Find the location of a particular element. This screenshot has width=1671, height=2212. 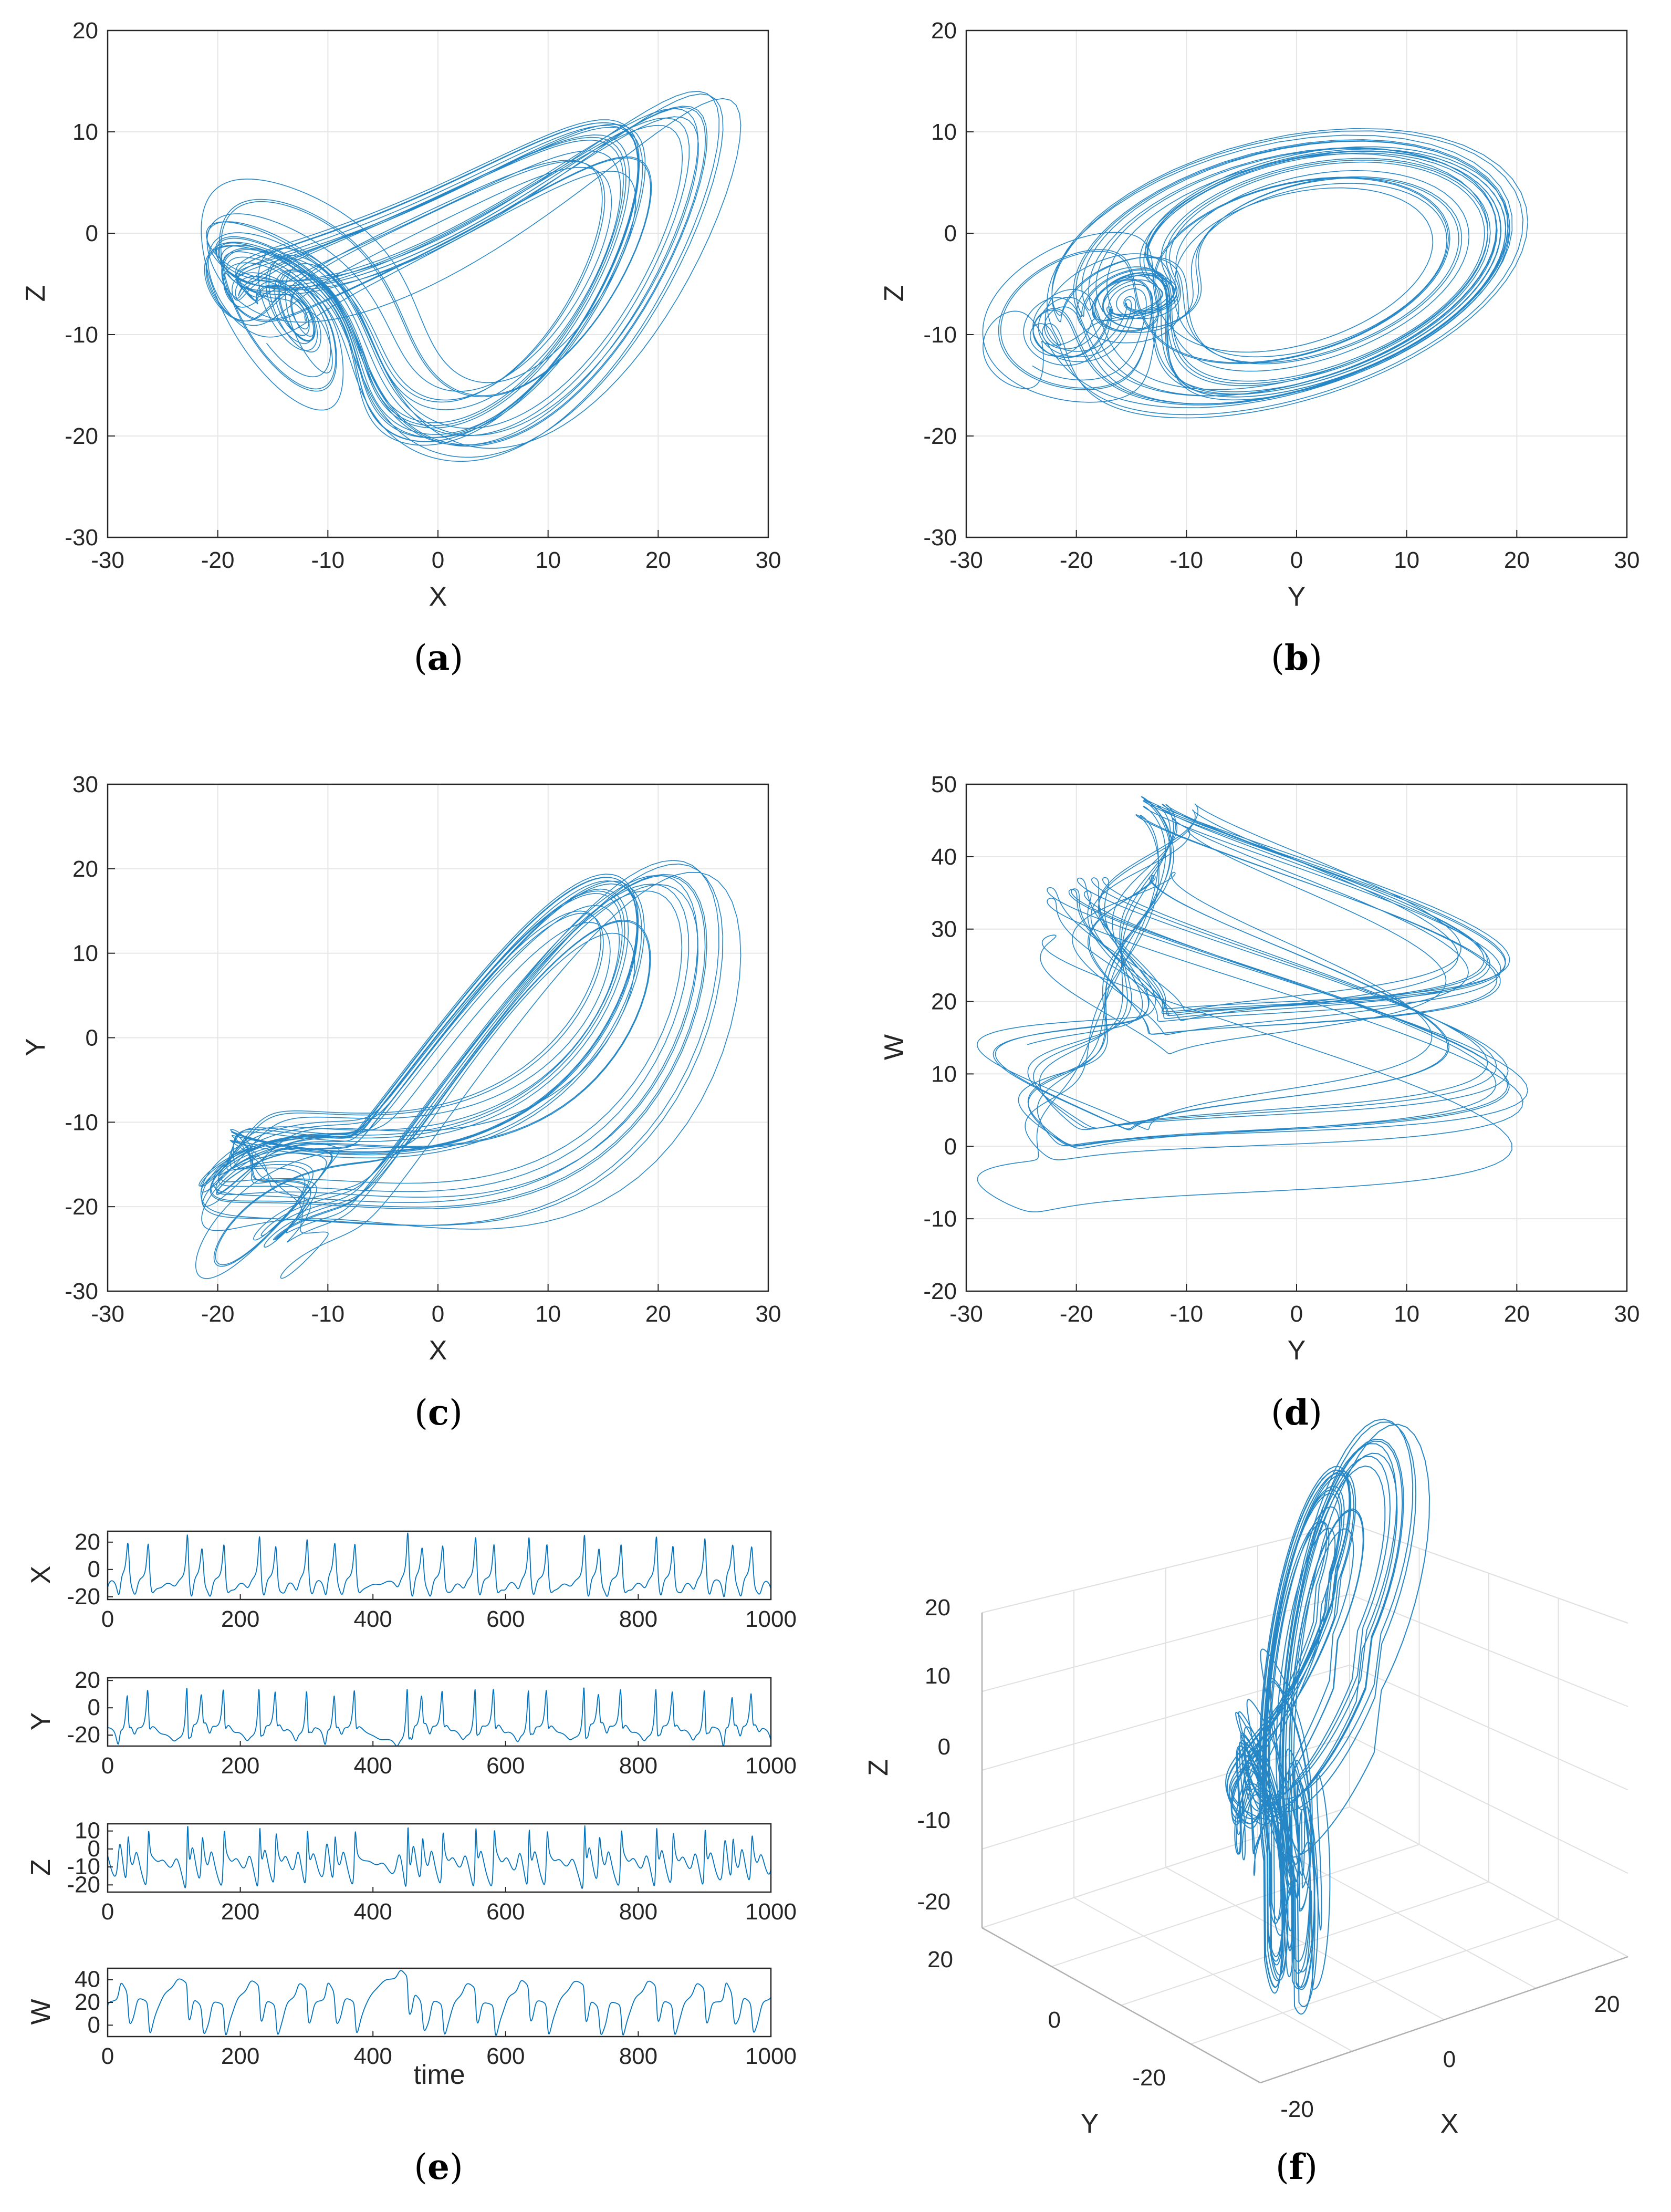

y-tick-label: 30 is located at coordinates (944, 930).